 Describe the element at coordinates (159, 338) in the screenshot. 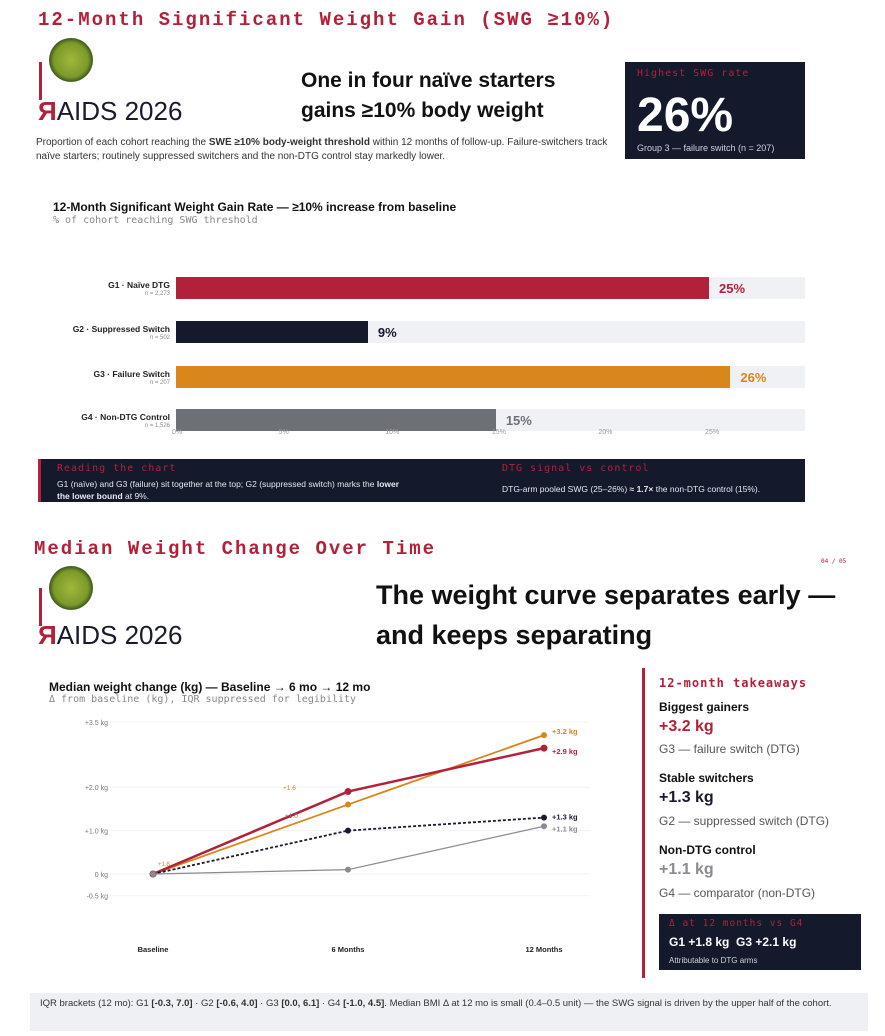

I see `bar-n-2: n = 502` at that location.